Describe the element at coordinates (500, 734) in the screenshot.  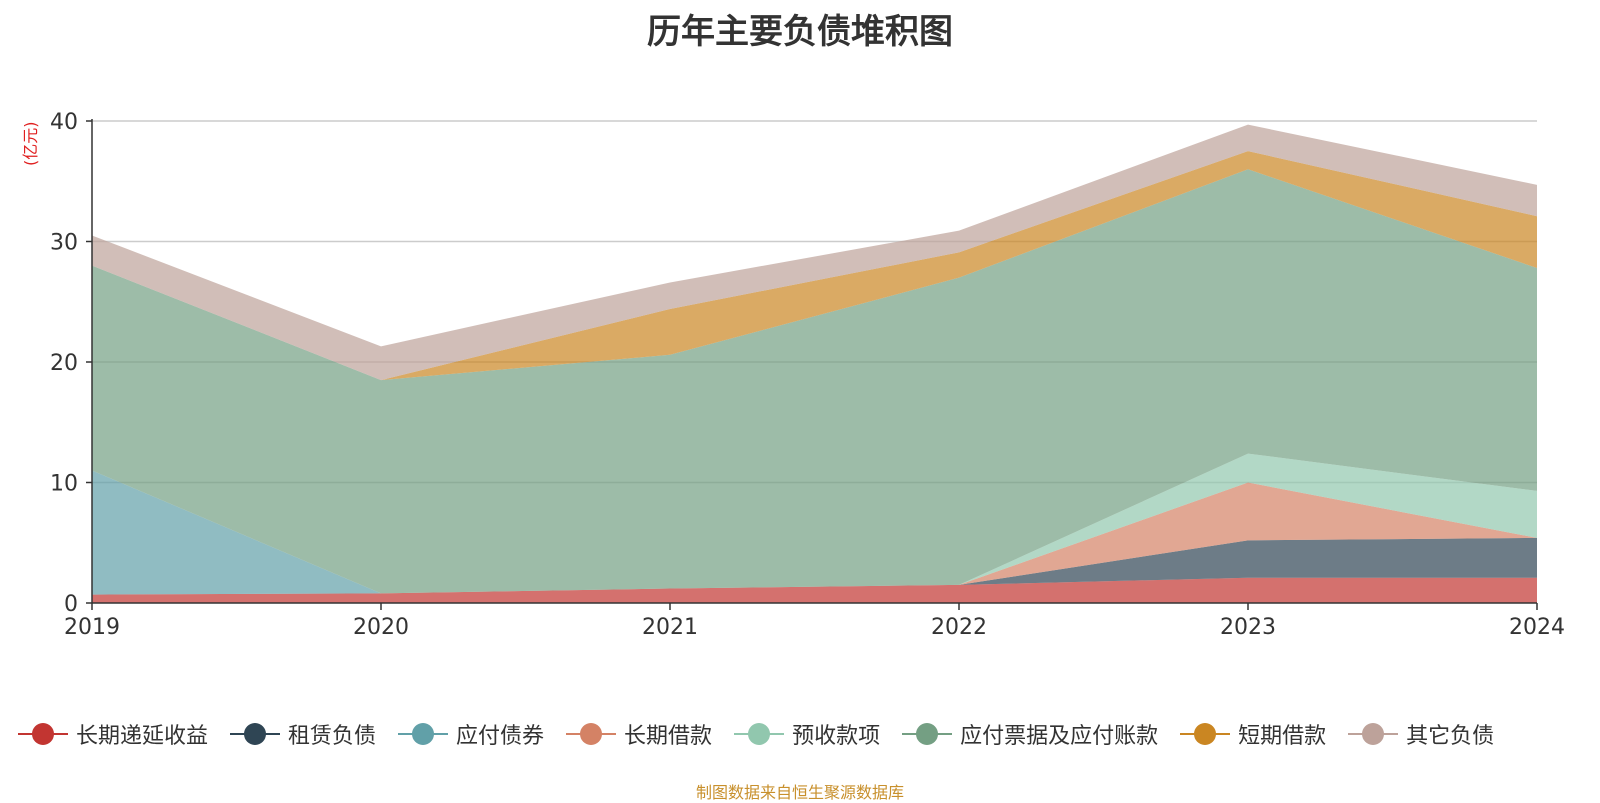
I see `legend-label: 应付债券` at that location.